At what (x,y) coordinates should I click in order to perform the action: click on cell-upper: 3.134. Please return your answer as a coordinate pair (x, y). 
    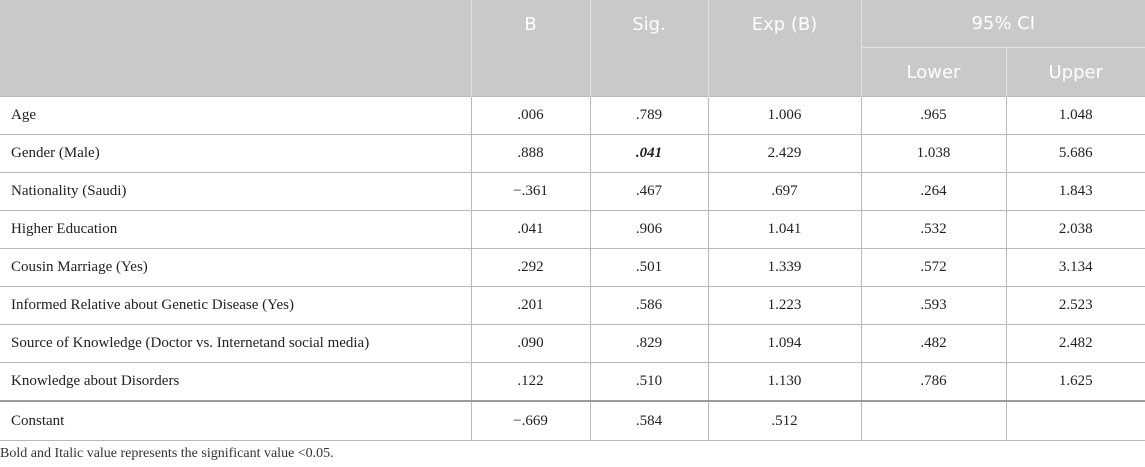
    Looking at the image, I should click on (1075, 267).